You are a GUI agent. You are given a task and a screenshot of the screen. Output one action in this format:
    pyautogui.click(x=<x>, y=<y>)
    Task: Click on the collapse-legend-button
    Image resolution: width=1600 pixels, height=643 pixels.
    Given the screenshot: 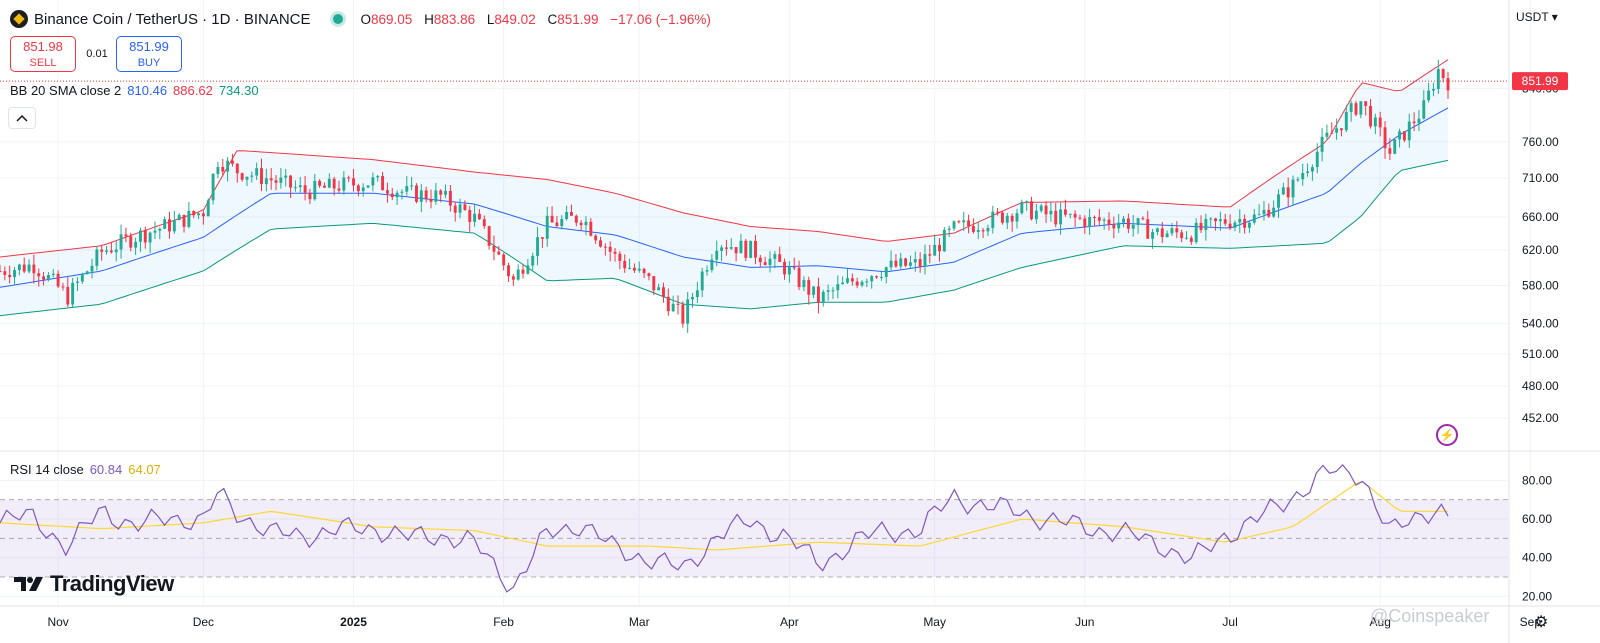 What is the action you would take?
    pyautogui.click(x=22, y=118)
    